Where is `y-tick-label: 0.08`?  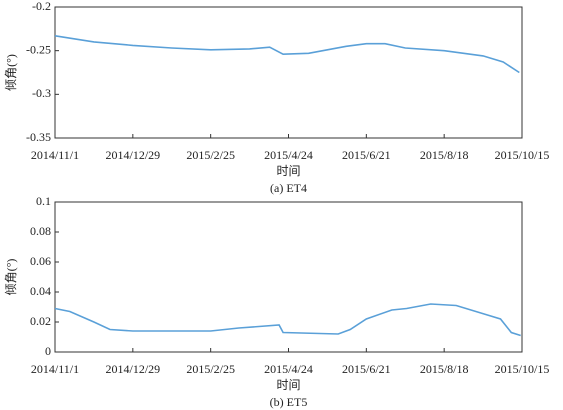 y-tick-label: 0.08 is located at coordinates (40, 231).